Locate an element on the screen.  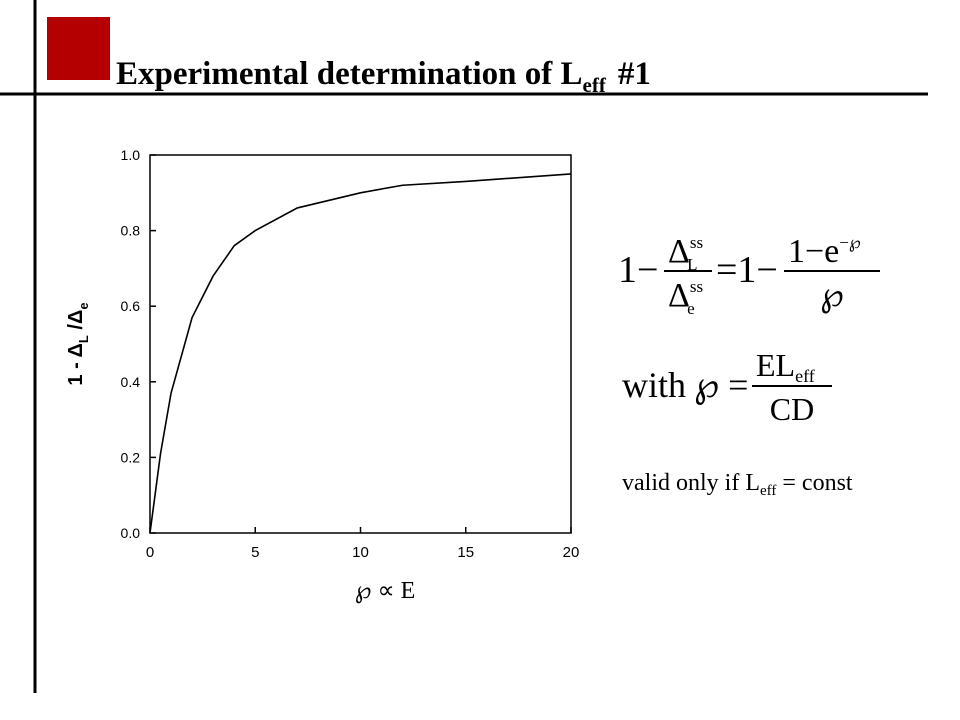
ylabel-part: /Δ is located at coordinates (76, 323).